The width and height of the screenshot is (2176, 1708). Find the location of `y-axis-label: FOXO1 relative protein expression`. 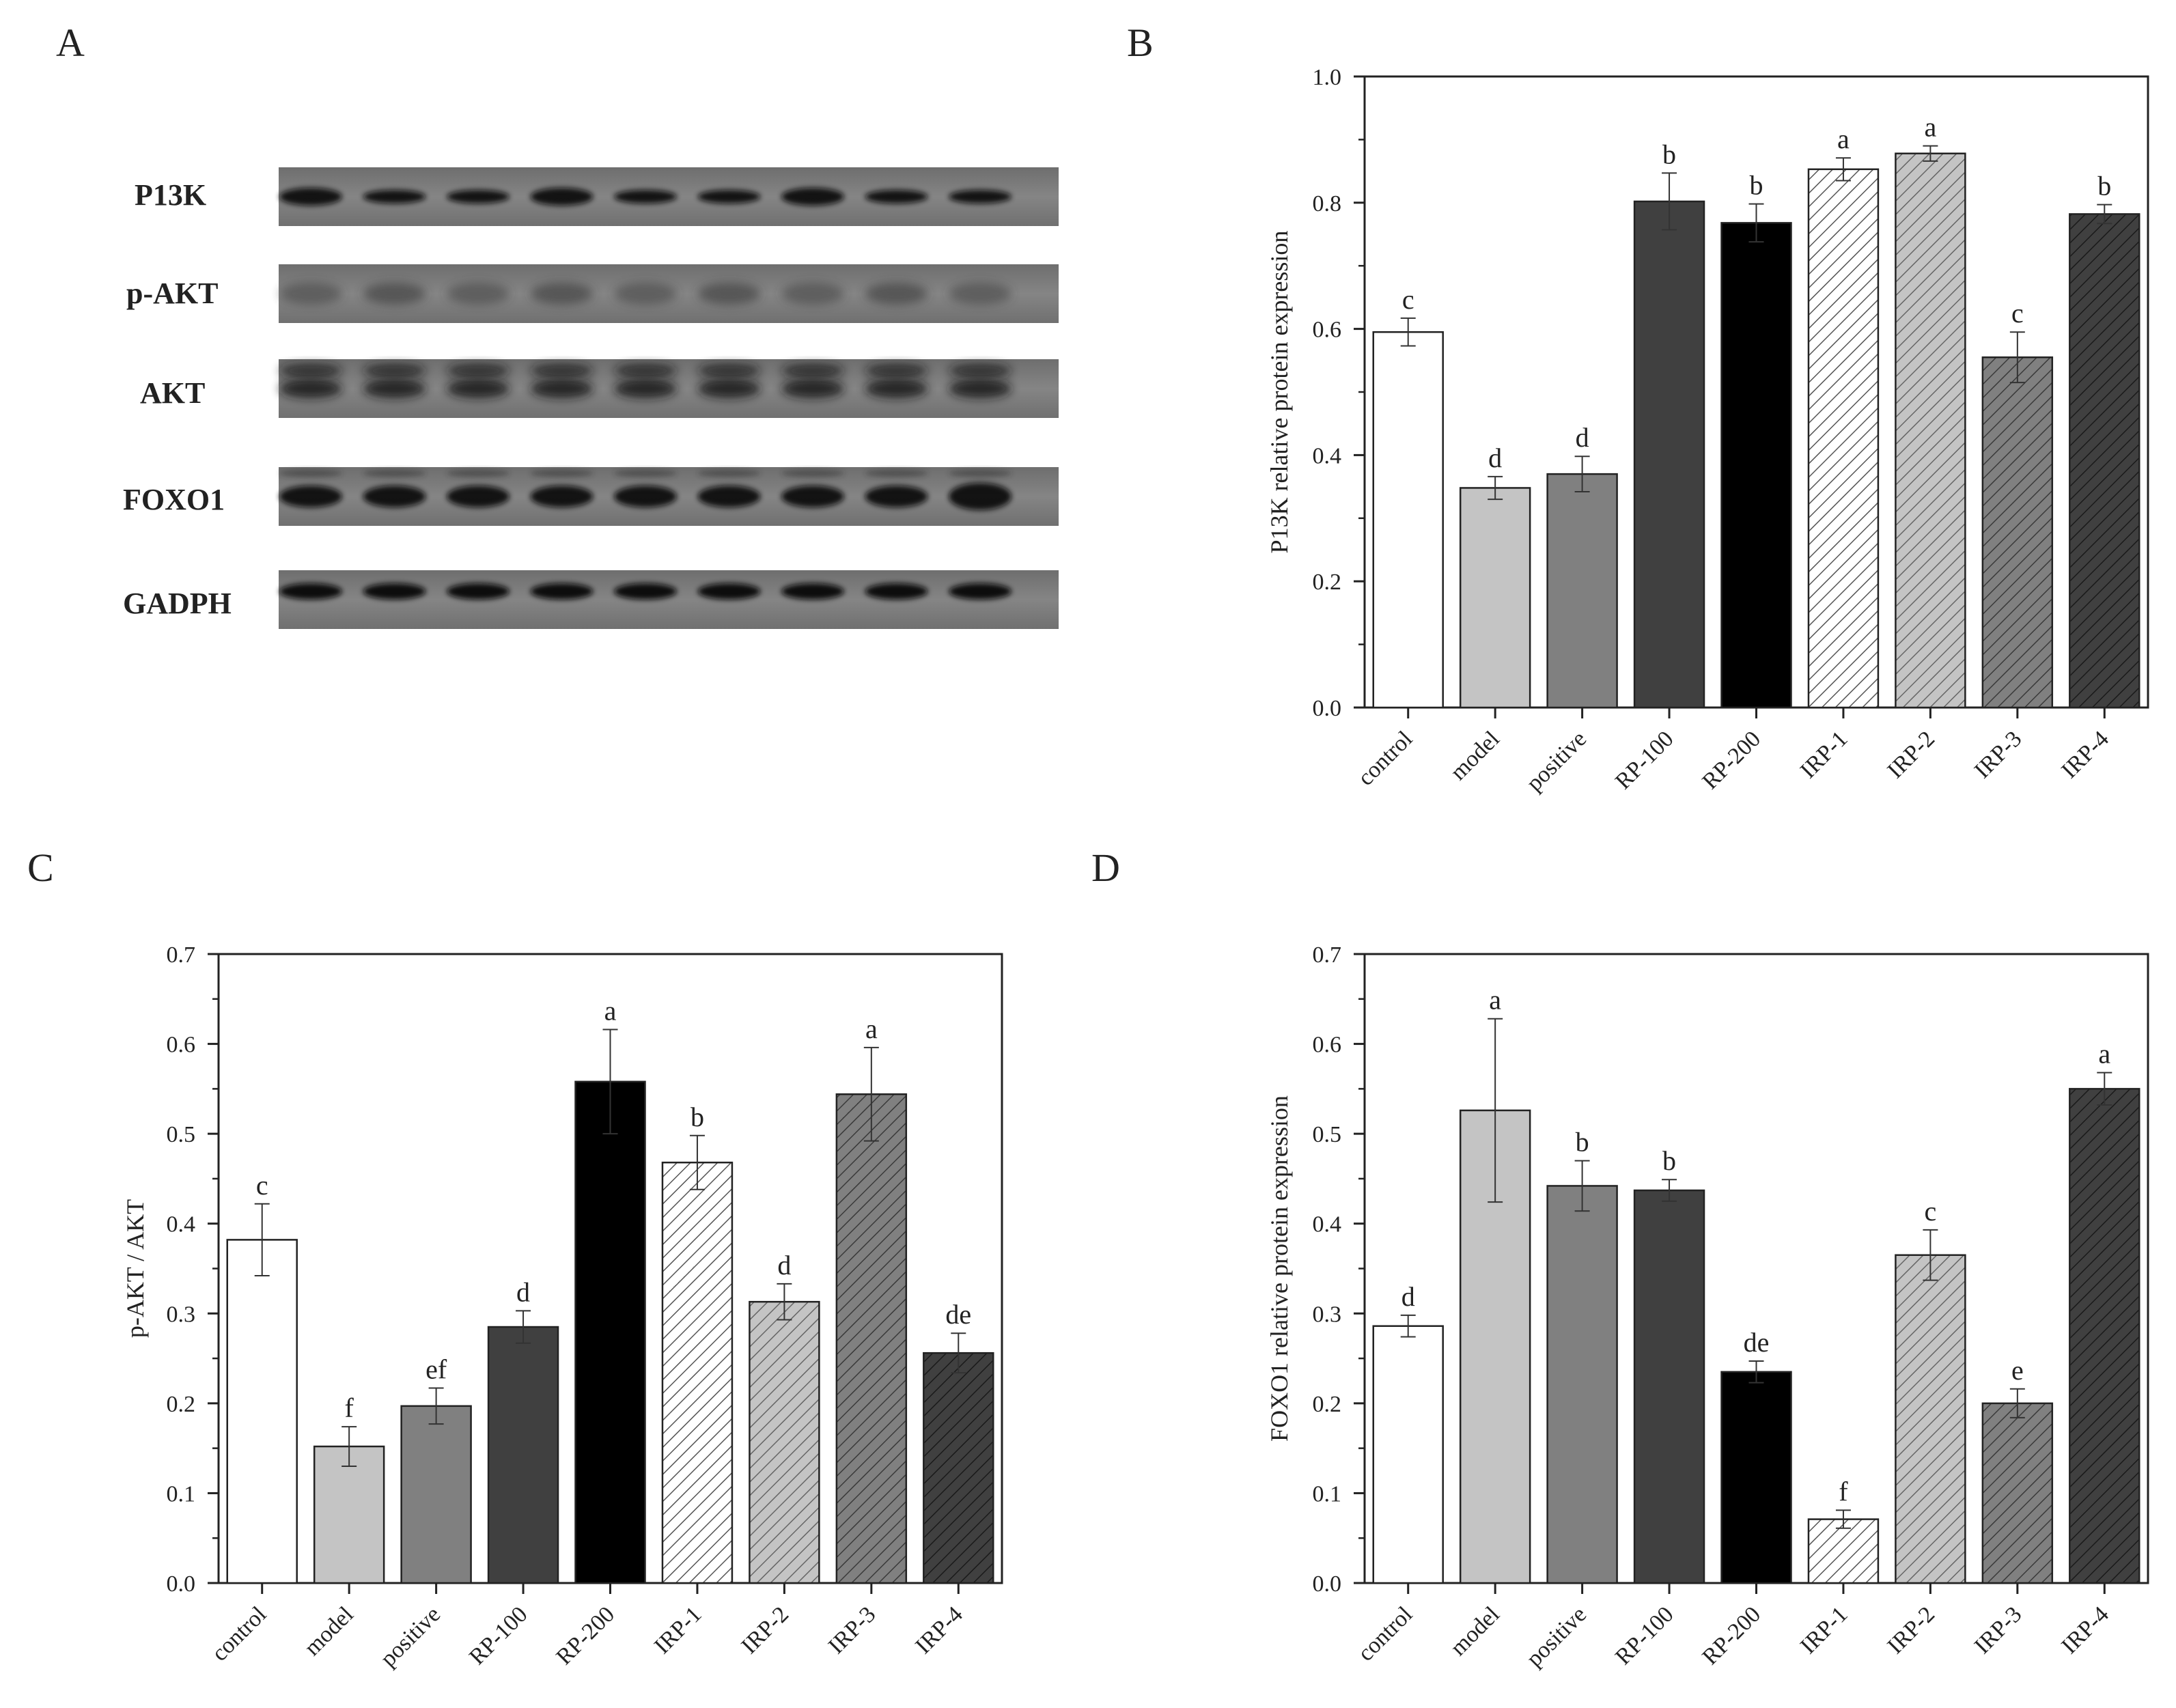

y-axis-label: FOXO1 relative protein expression is located at coordinates (1279, 1268).